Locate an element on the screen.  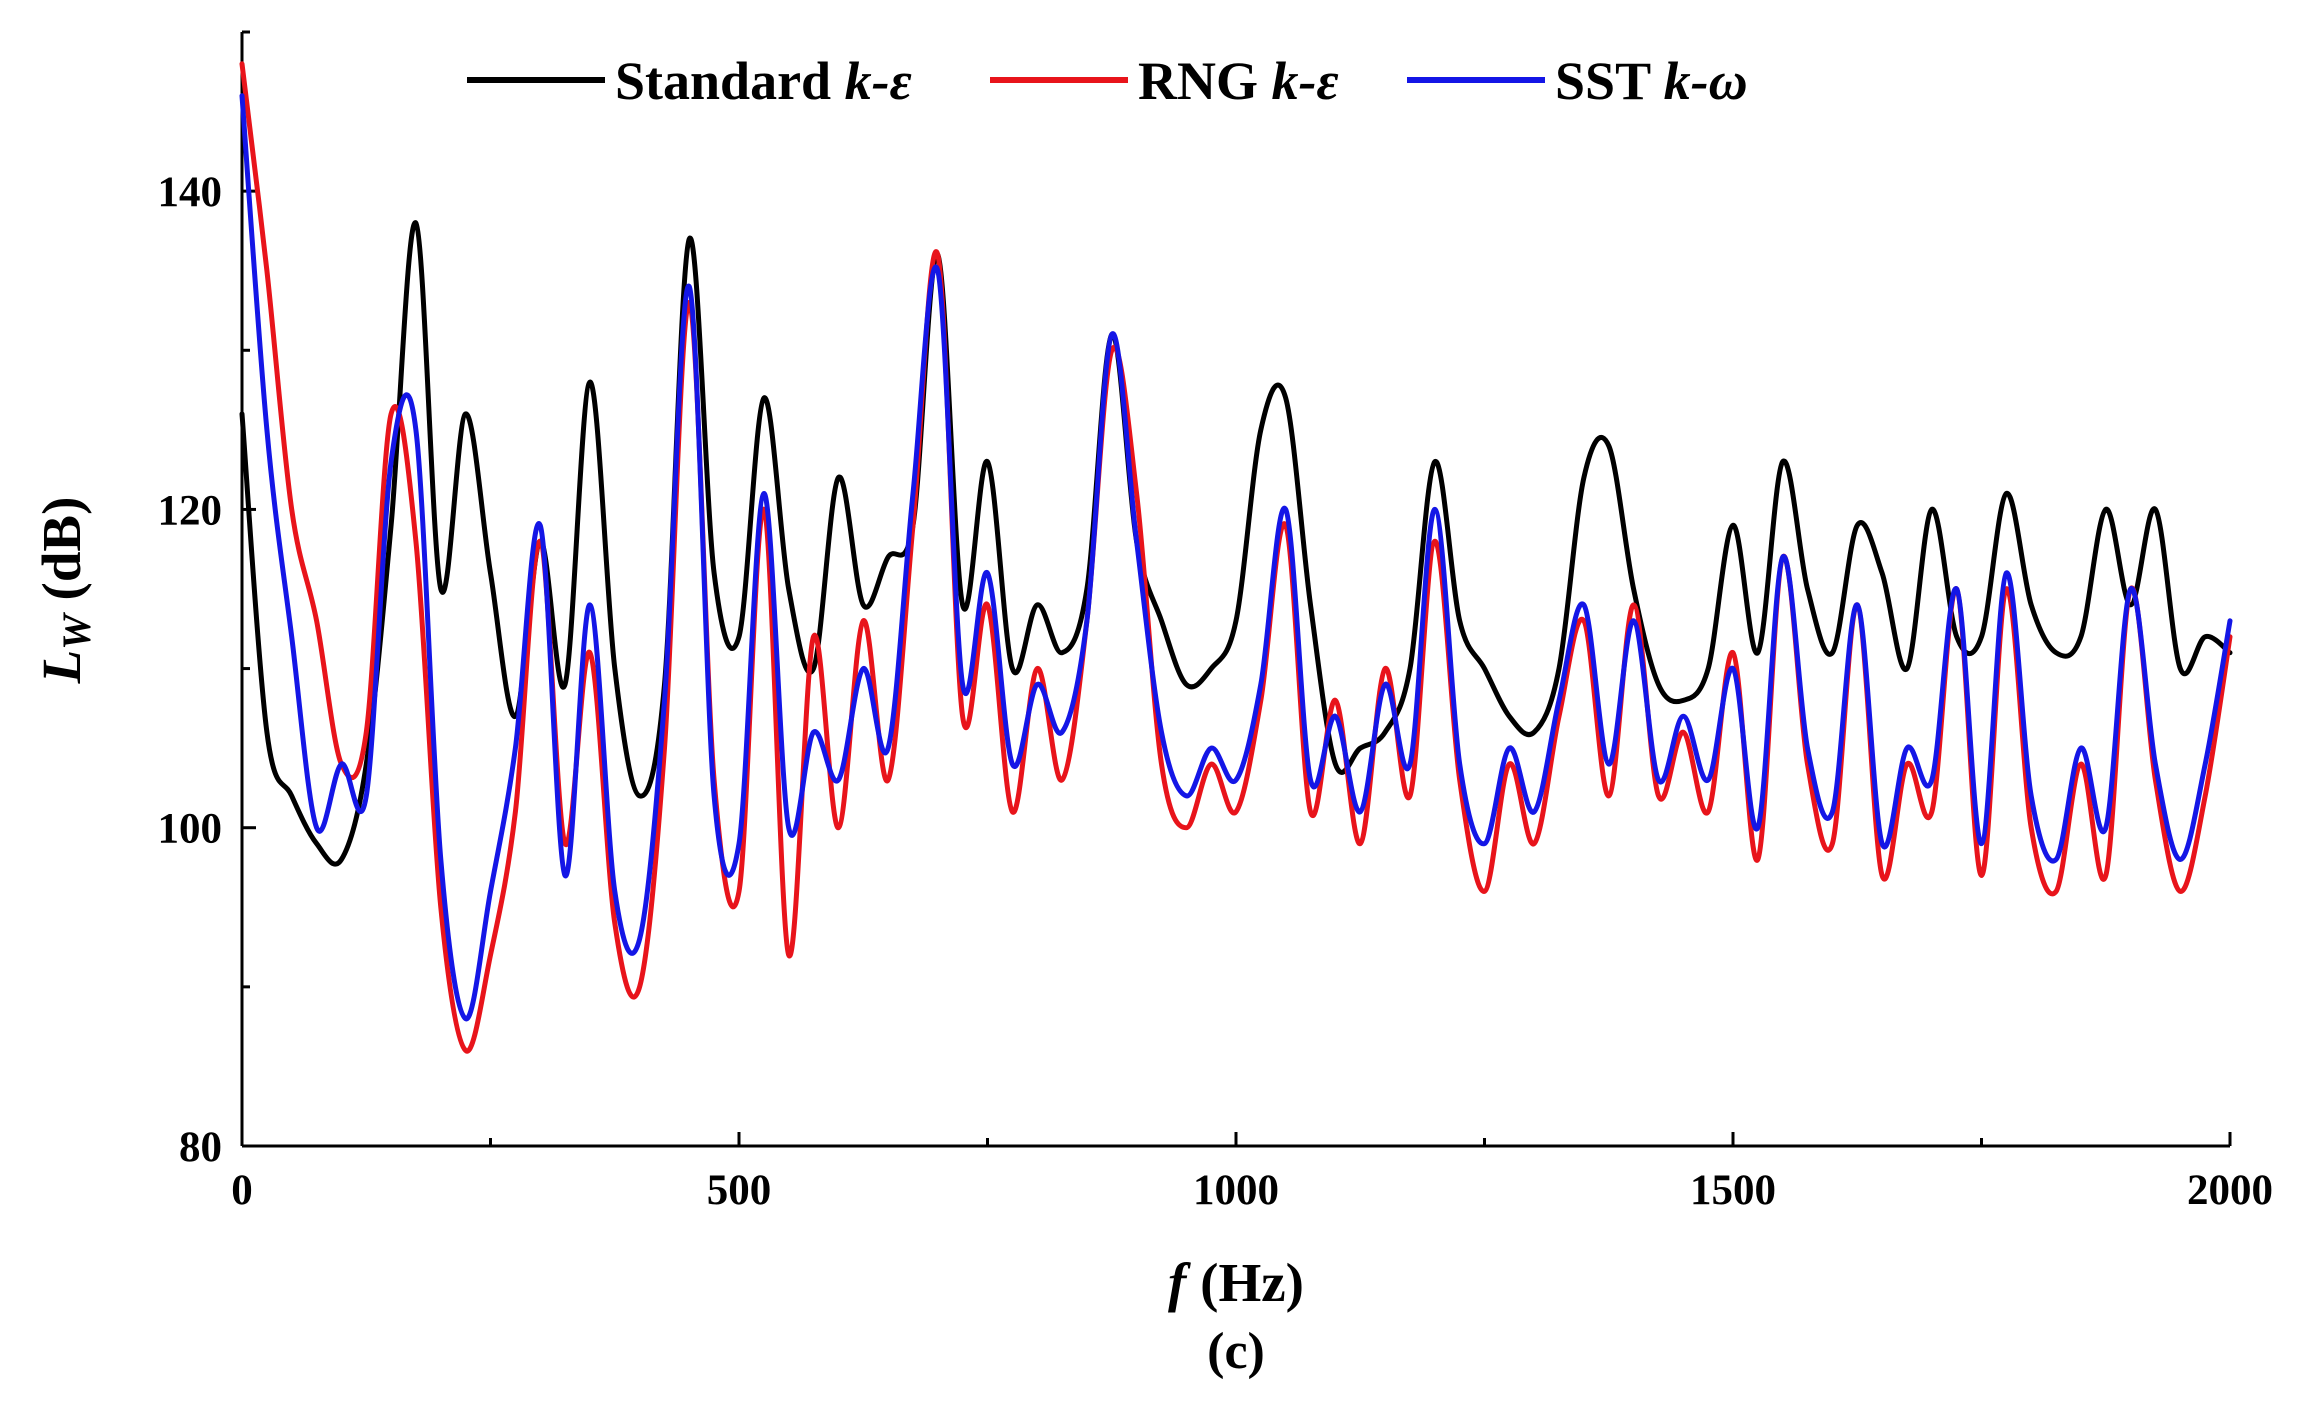
x-ticks: 0 500 1000 1500 2000 is located at coordinates (1252, 1173).